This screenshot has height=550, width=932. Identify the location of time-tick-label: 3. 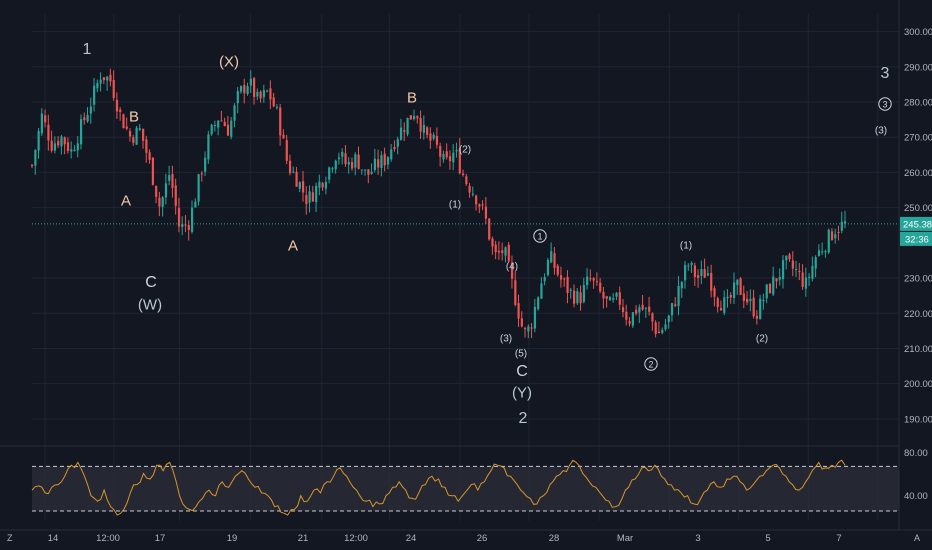
(697, 538).